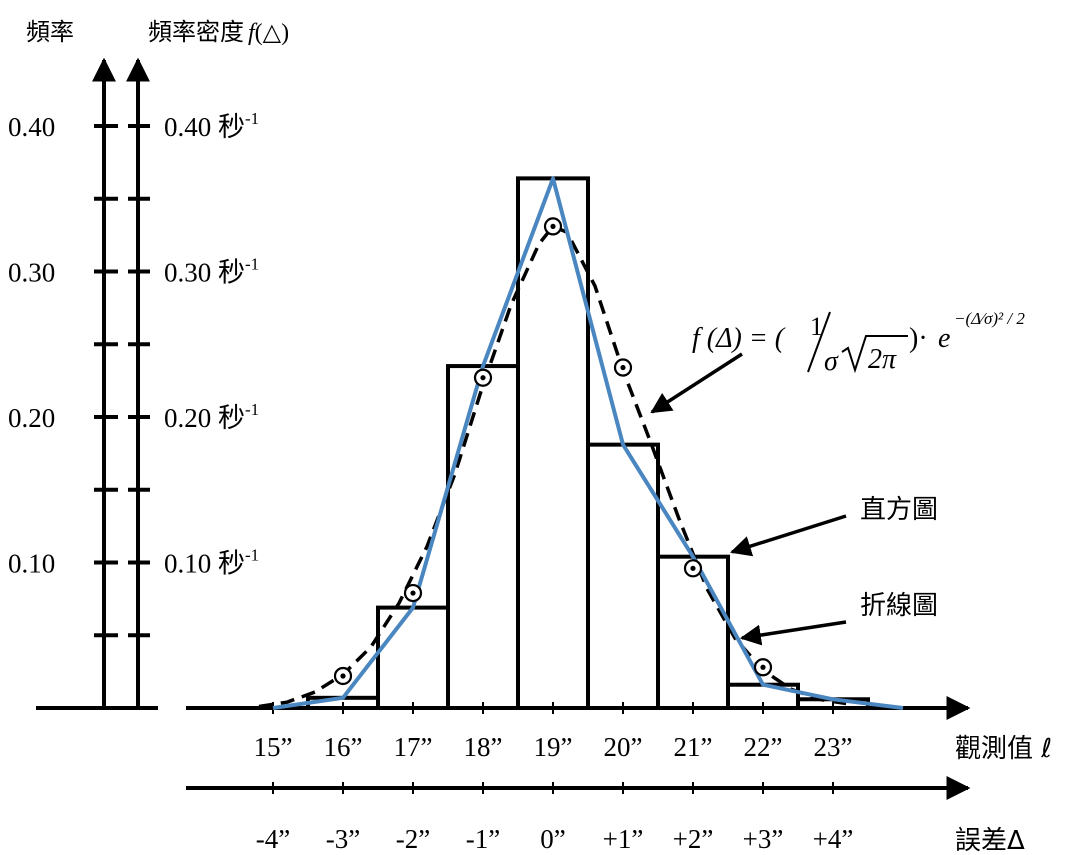 This screenshot has width=1076, height=855. What do you see at coordinates (31, 418) in the screenshot?
I see `y-tick-label-freq: 0.20` at bounding box center [31, 418].